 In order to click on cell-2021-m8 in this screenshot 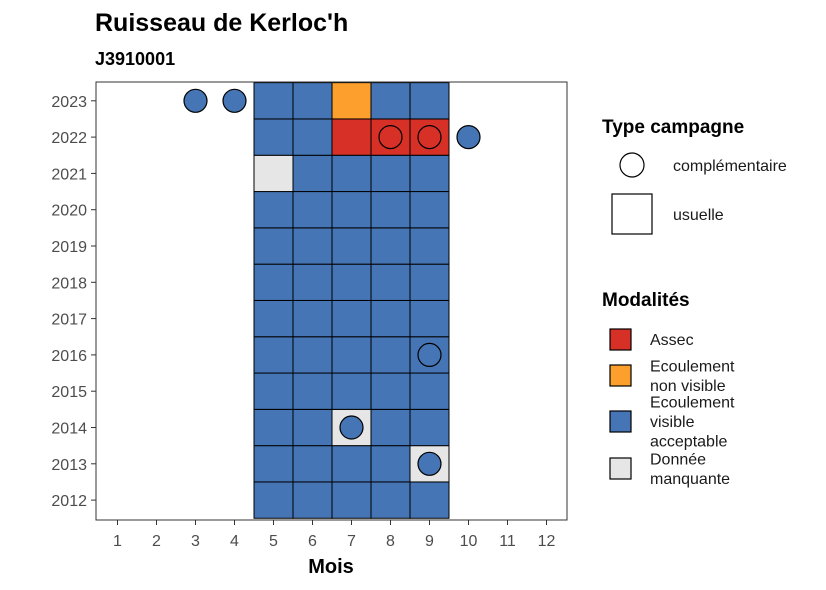, I will do `click(390, 173)`.